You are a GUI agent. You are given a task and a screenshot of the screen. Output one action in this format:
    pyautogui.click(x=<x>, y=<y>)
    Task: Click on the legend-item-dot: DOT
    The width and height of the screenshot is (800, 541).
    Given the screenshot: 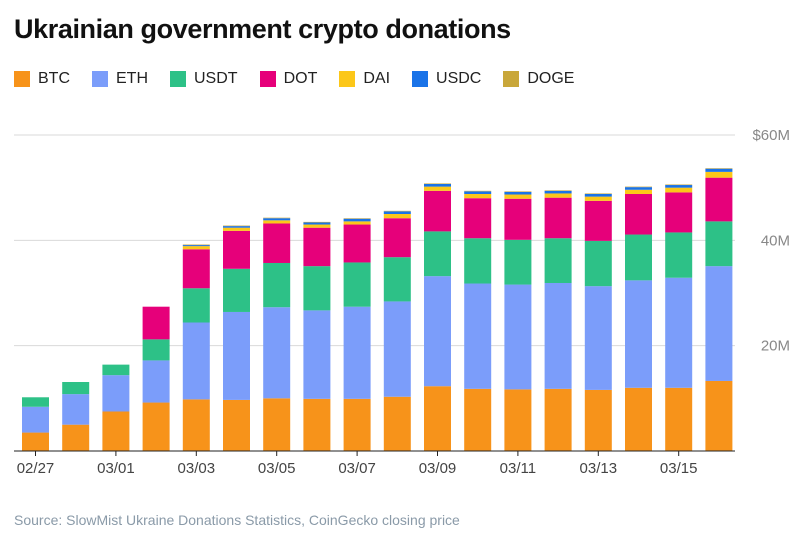 What is the action you would take?
    pyautogui.click(x=288, y=79)
    